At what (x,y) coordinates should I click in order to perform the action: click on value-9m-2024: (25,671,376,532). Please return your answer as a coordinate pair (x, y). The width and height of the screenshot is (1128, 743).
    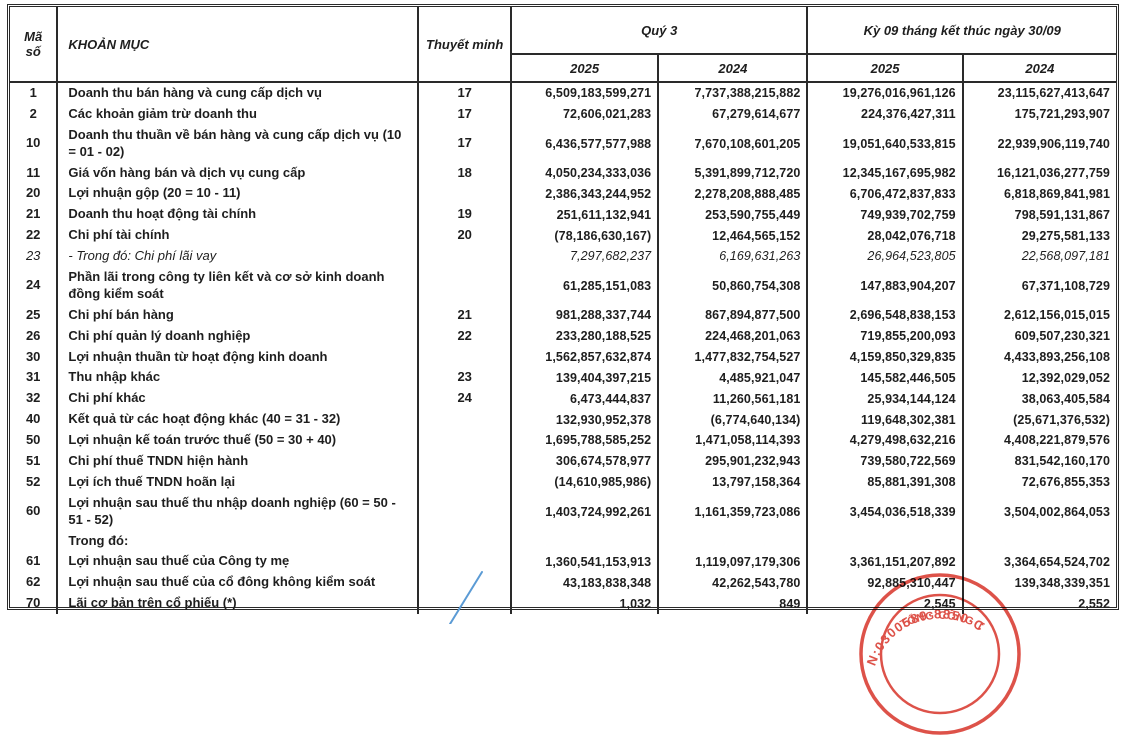
    Looking at the image, I should click on (1061, 419).